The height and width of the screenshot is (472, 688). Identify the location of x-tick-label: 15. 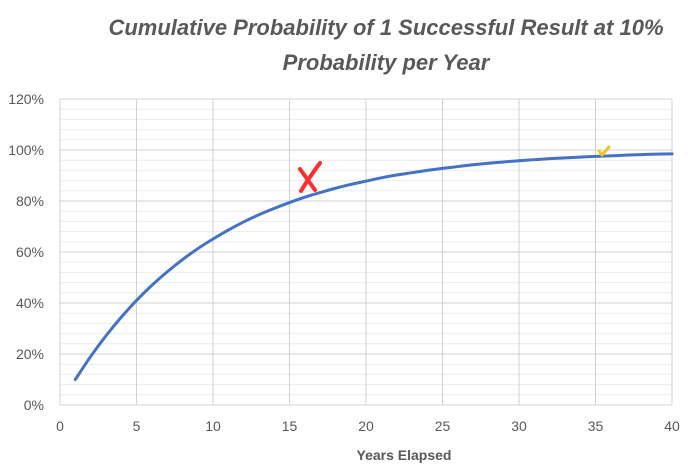
(290, 426).